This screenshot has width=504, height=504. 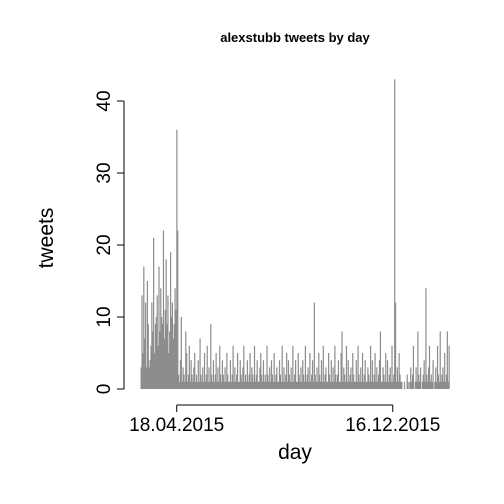 What do you see at coordinates (295, 452) in the screenshot?
I see `x-axis-label: day` at bounding box center [295, 452].